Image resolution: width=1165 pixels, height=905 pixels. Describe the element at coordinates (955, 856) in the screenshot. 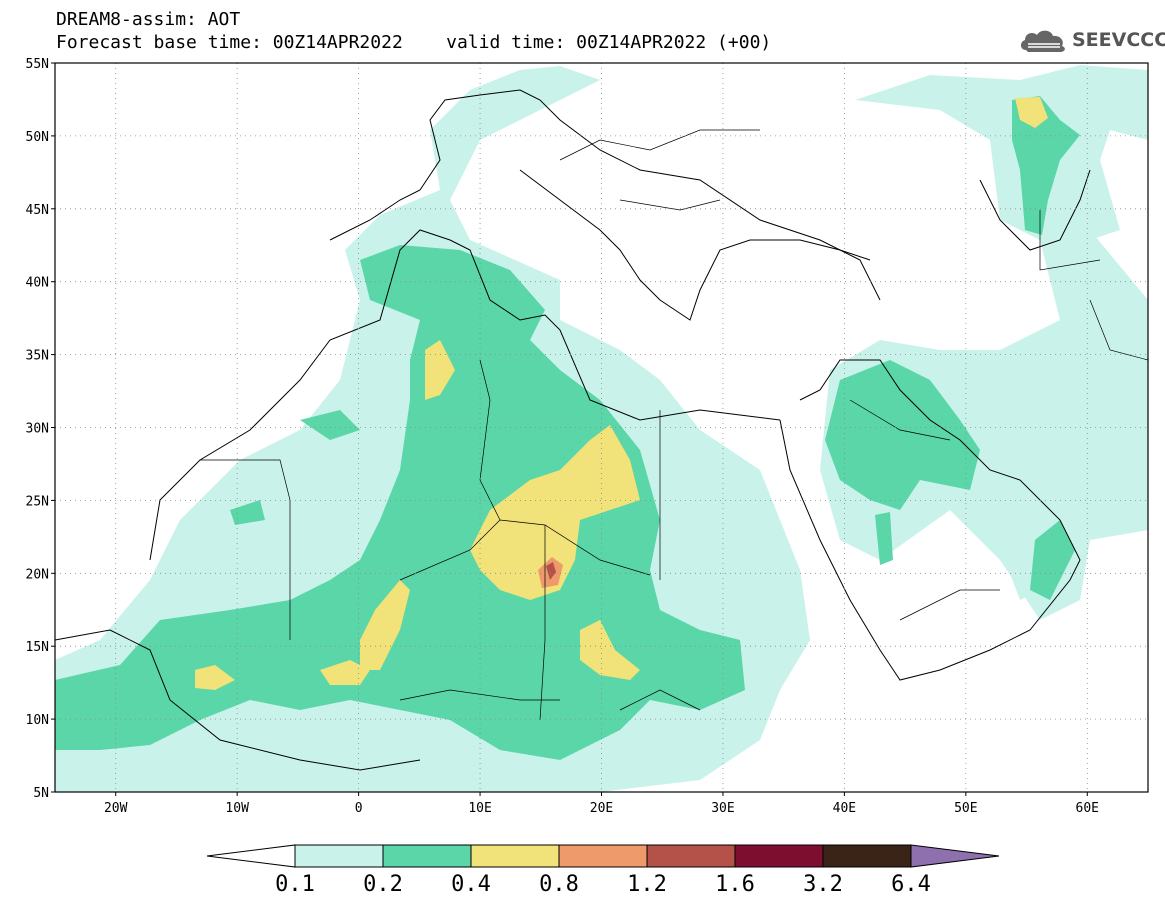

I see `colorbar-over-triangle` at that location.